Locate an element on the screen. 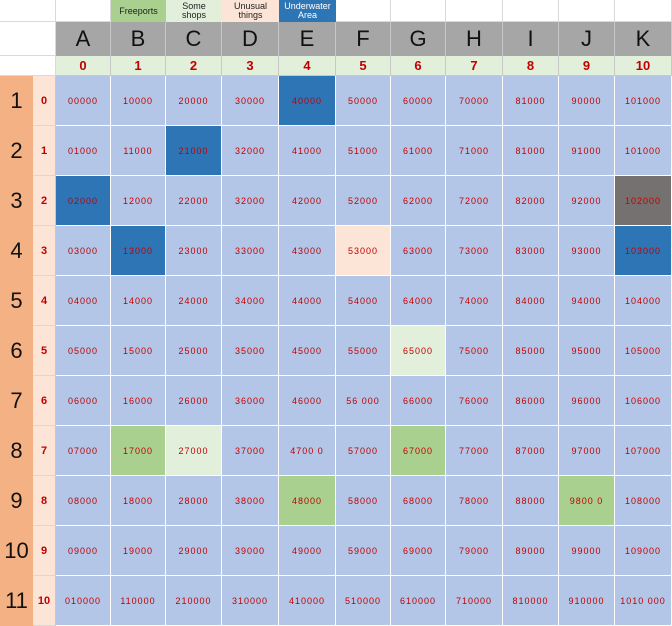 The width and height of the screenshot is (672, 626). grid-cell: 68000 is located at coordinates (418, 501).